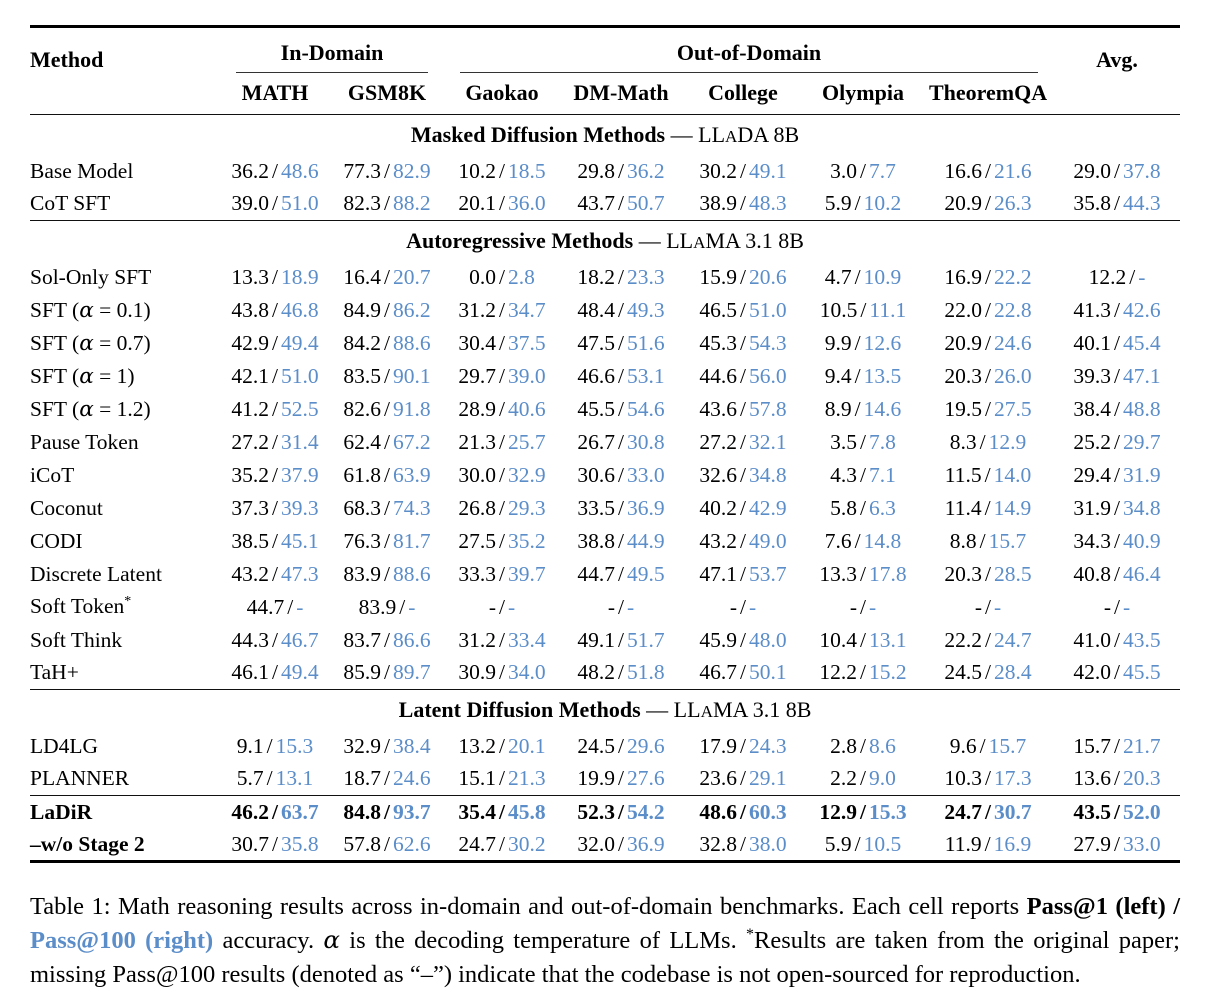  What do you see at coordinates (387, 171) in the screenshot?
I see `score-cell: 77.3/82.9` at bounding box center [387, 171].